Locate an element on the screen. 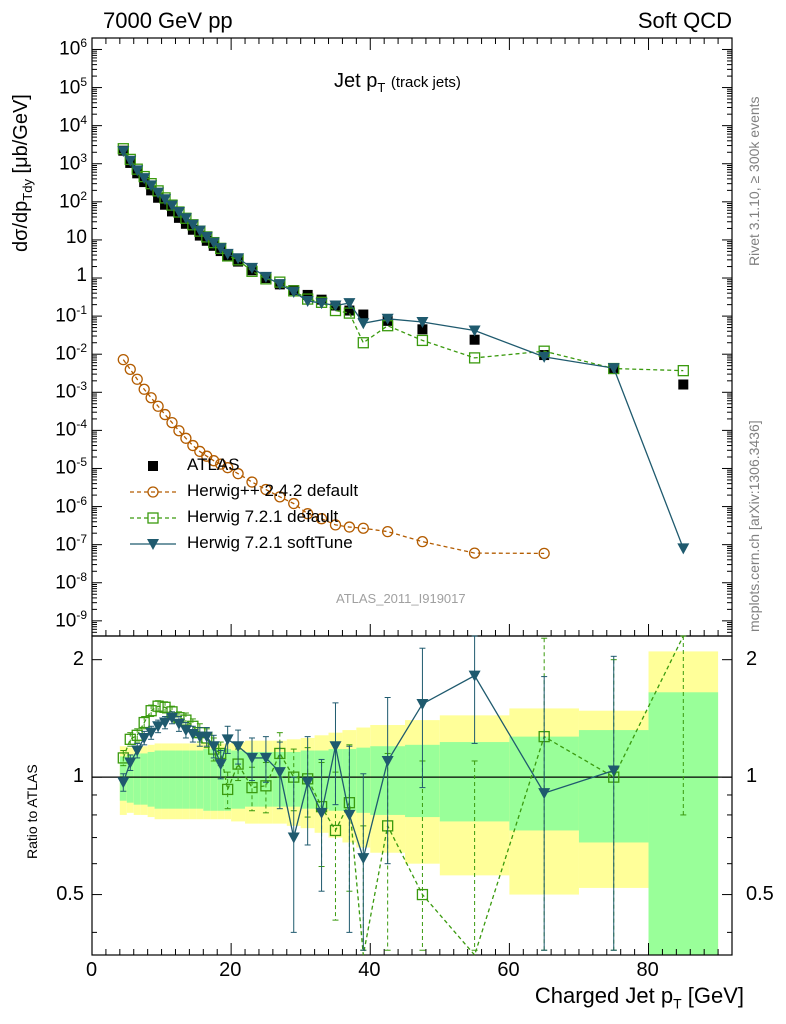 This screenshot has width=786, height=1024. chart-title: Jet pT (track jets) is located at coordinates (397, 82).